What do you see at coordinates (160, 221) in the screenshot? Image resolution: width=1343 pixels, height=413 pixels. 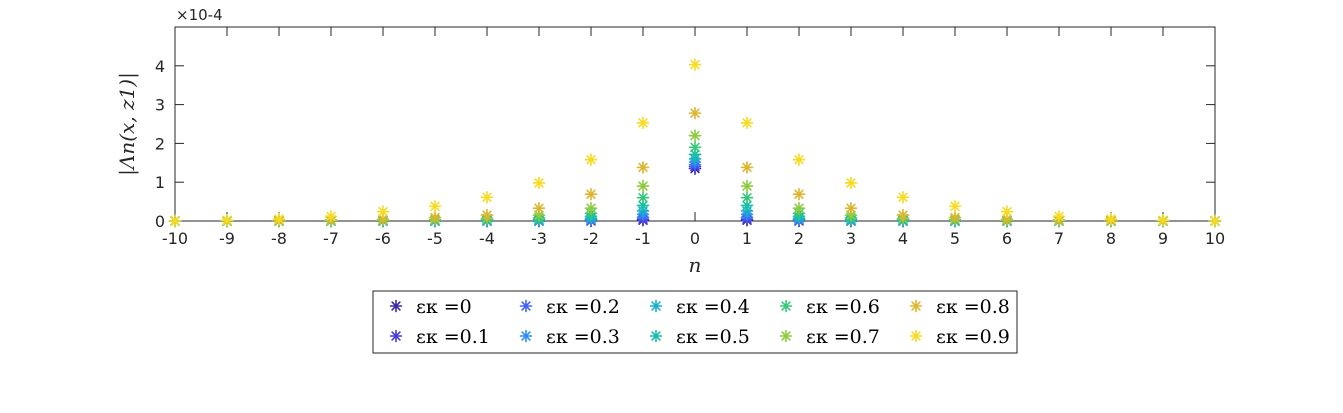 I see `y-tick-label: 0` at bounding box center [160, 221].